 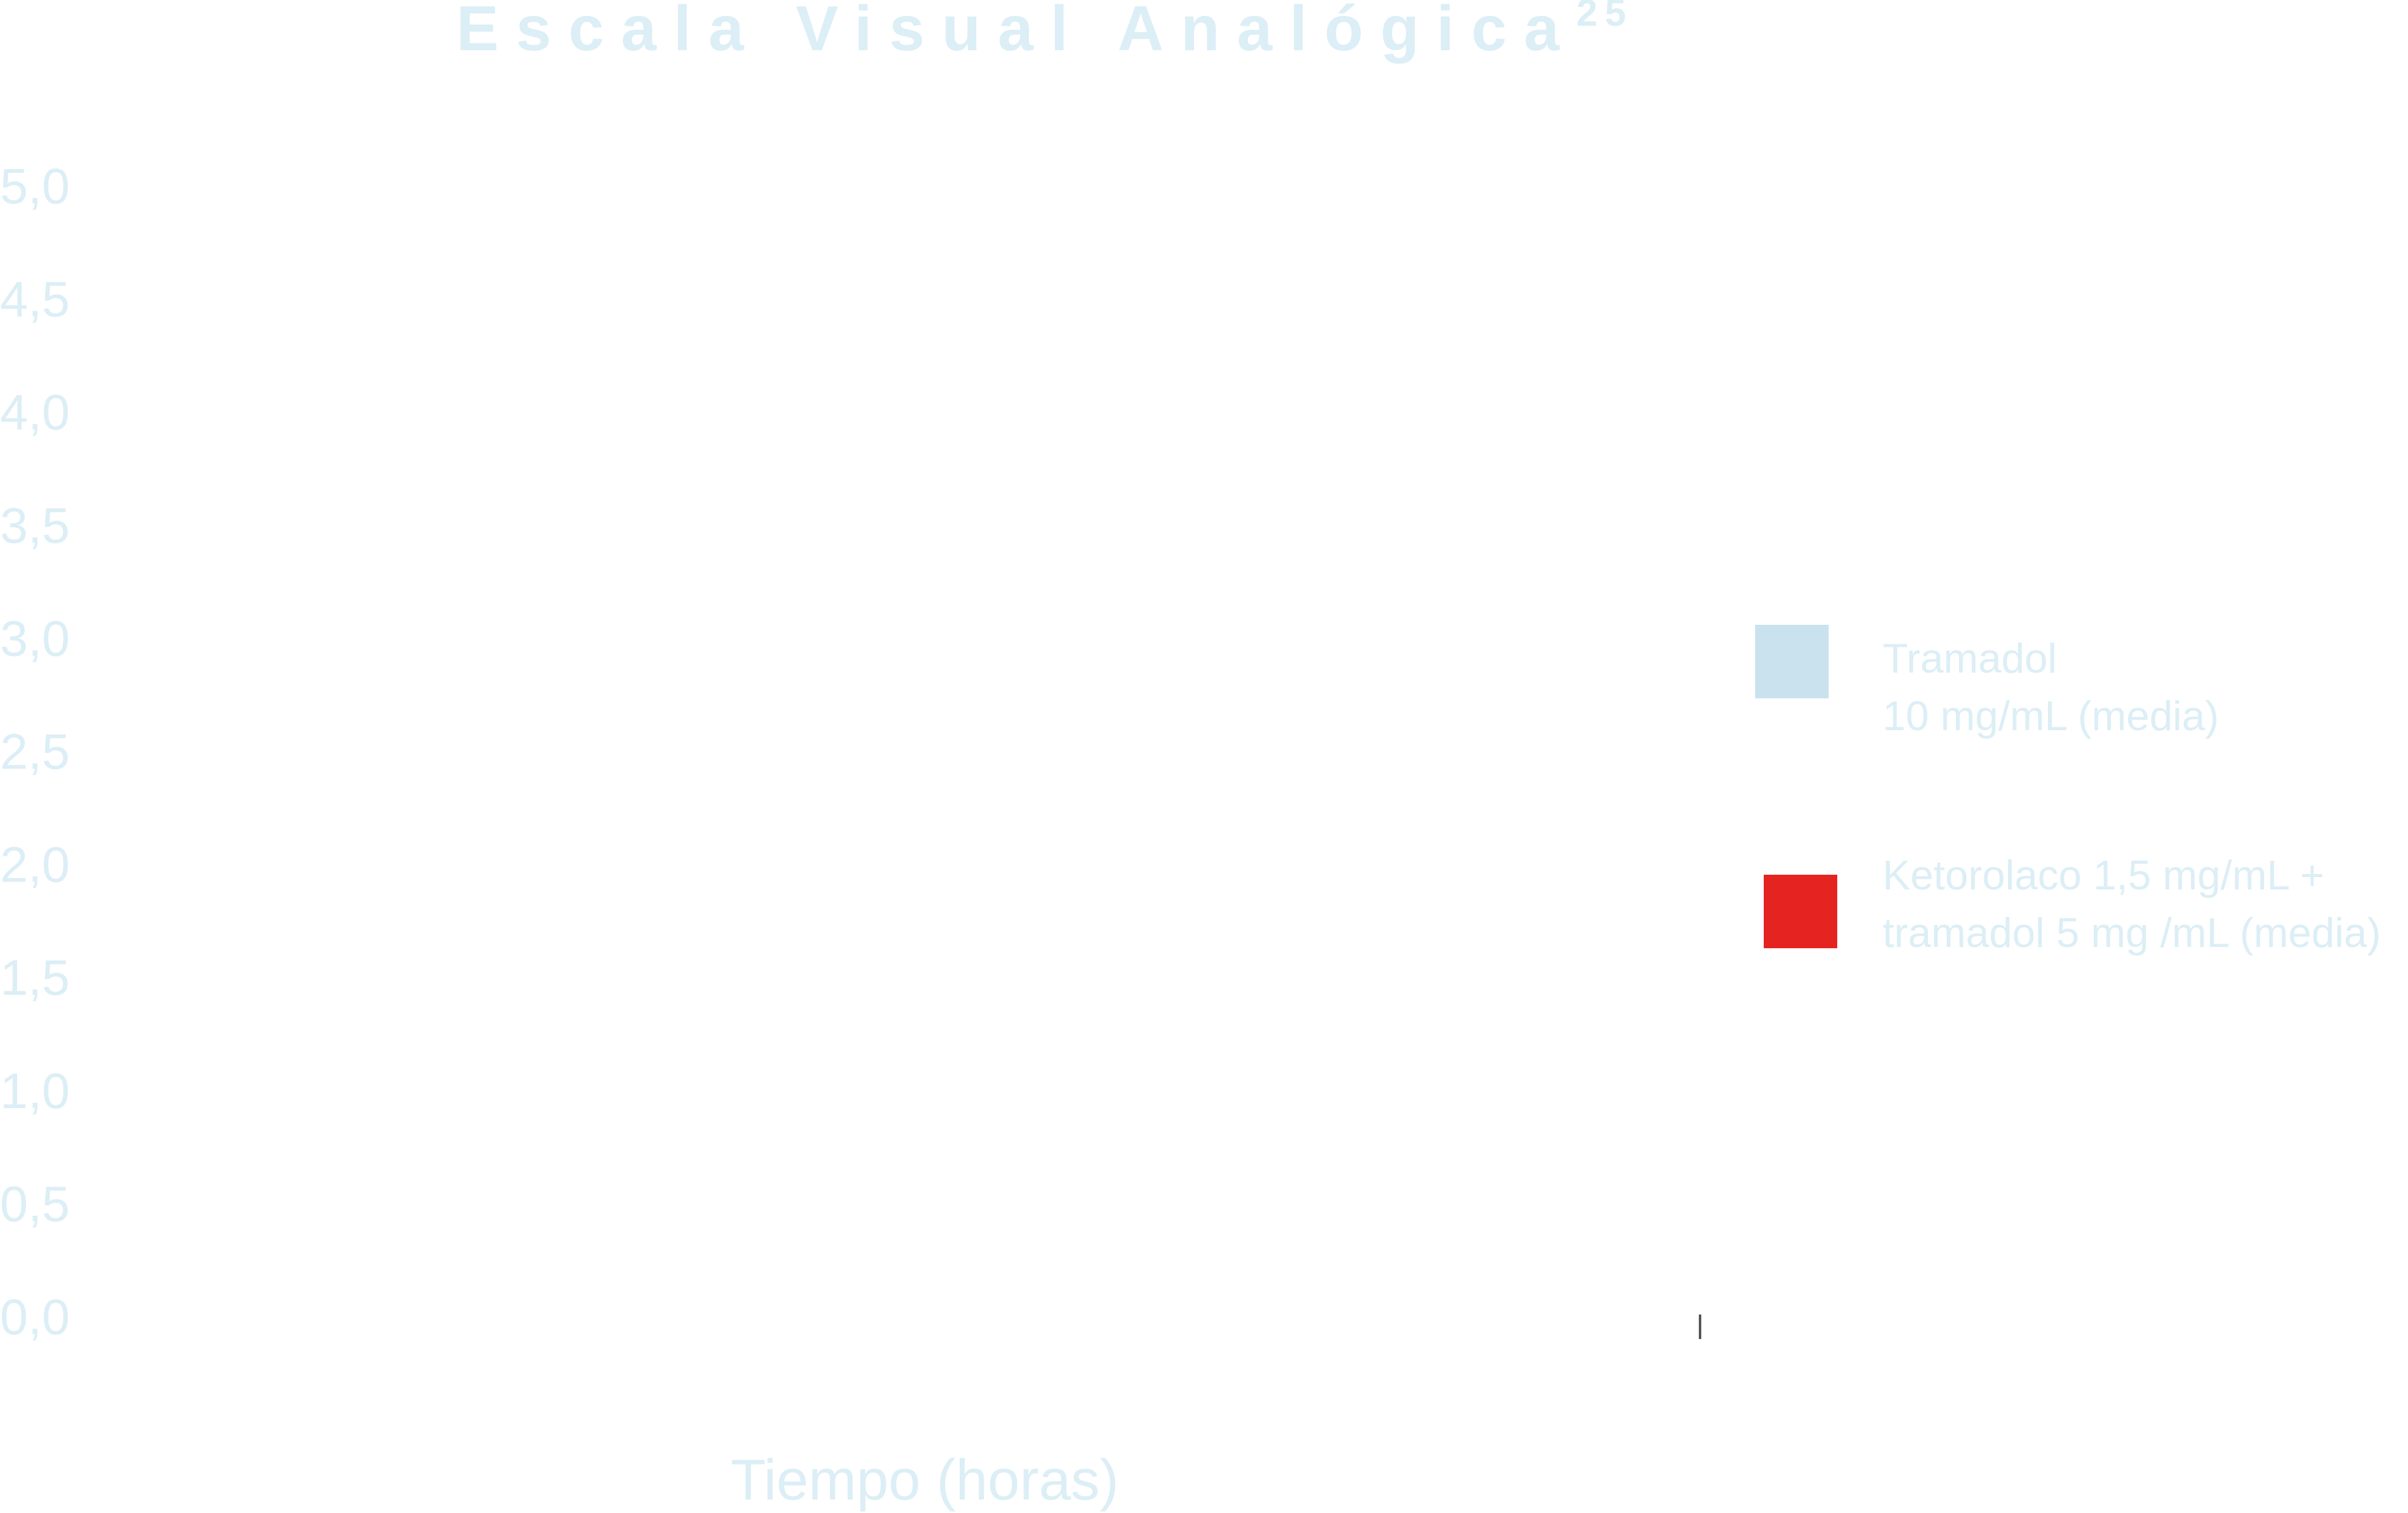 I want to click on y-tick-label: 3,5, so click(x=35, y=526).